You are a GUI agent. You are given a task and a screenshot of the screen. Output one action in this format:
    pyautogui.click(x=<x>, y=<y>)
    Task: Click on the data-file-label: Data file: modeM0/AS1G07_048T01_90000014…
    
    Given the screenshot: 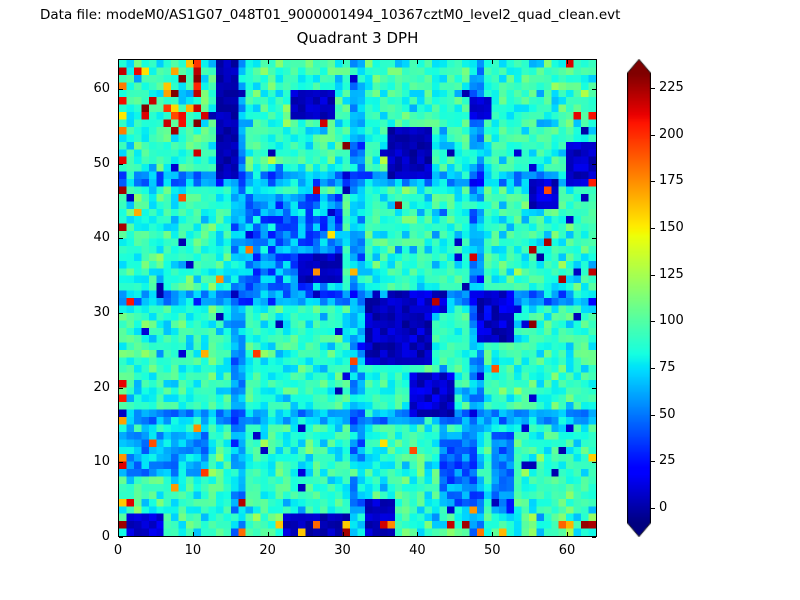 What is the action you would take?
    pyautogui.click(x=330, y=15)
    